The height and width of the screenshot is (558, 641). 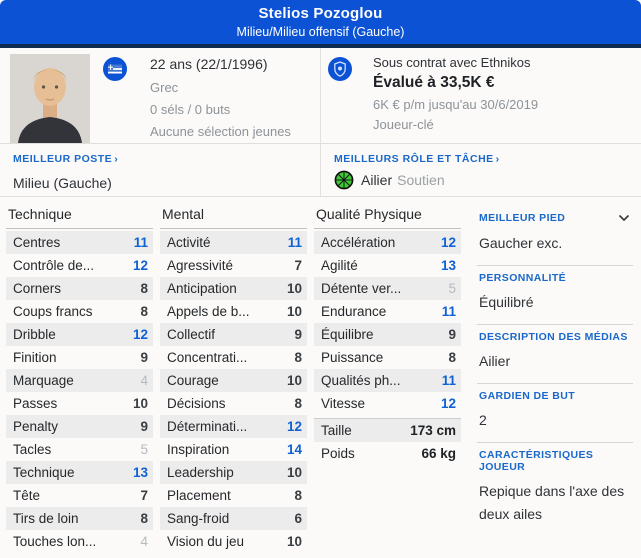 I want to click on attribute-row: Contrôle de... 12, so click(x=79, y=265).